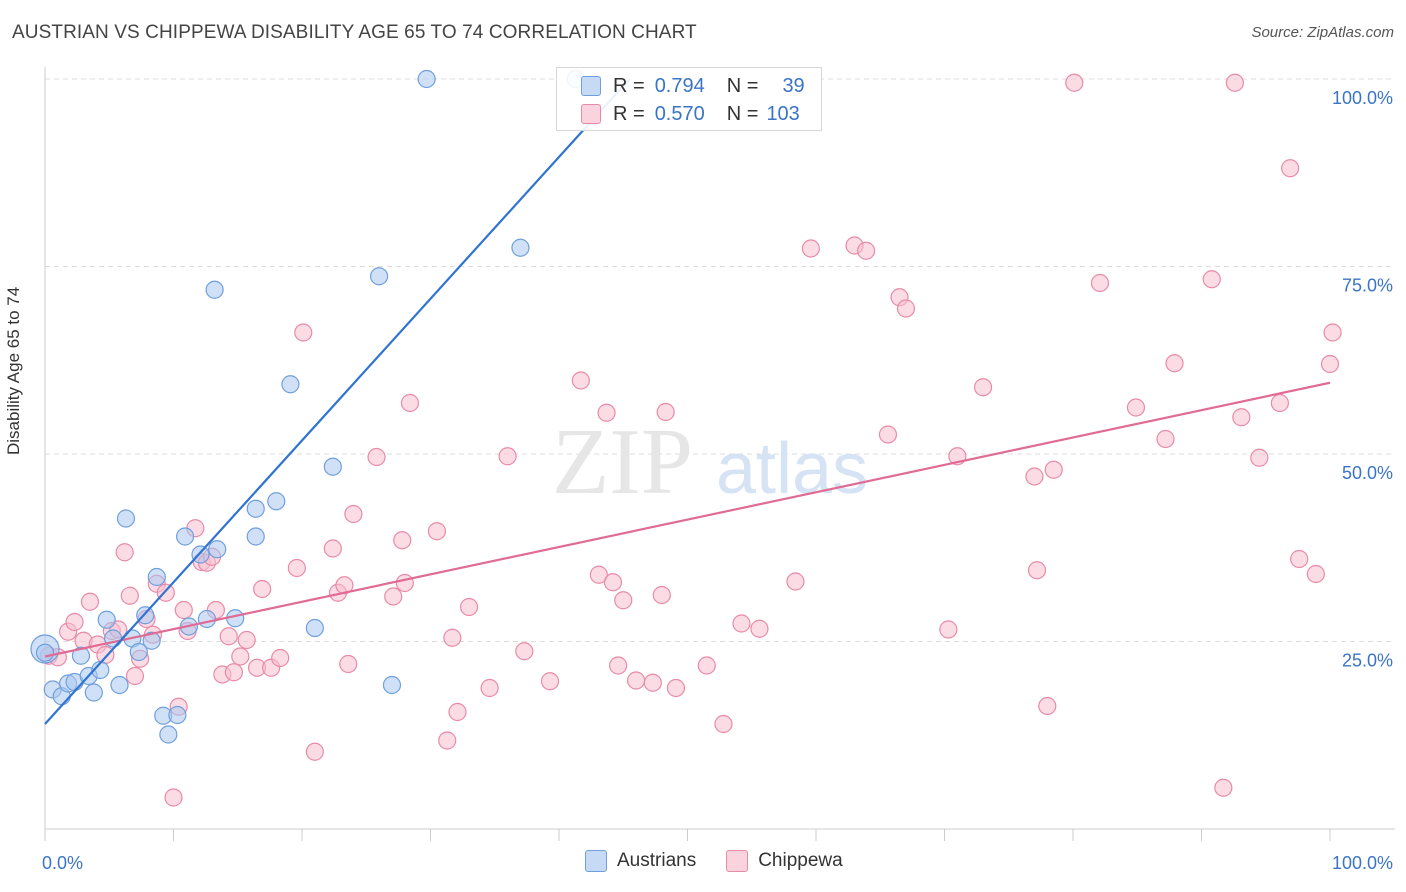 The image size is (1406, 892). What do you see at coordinates (800, 860) in the screenshot?
I see `legend-label-chippewa: Chippewa` at bounding box center [800, 860].